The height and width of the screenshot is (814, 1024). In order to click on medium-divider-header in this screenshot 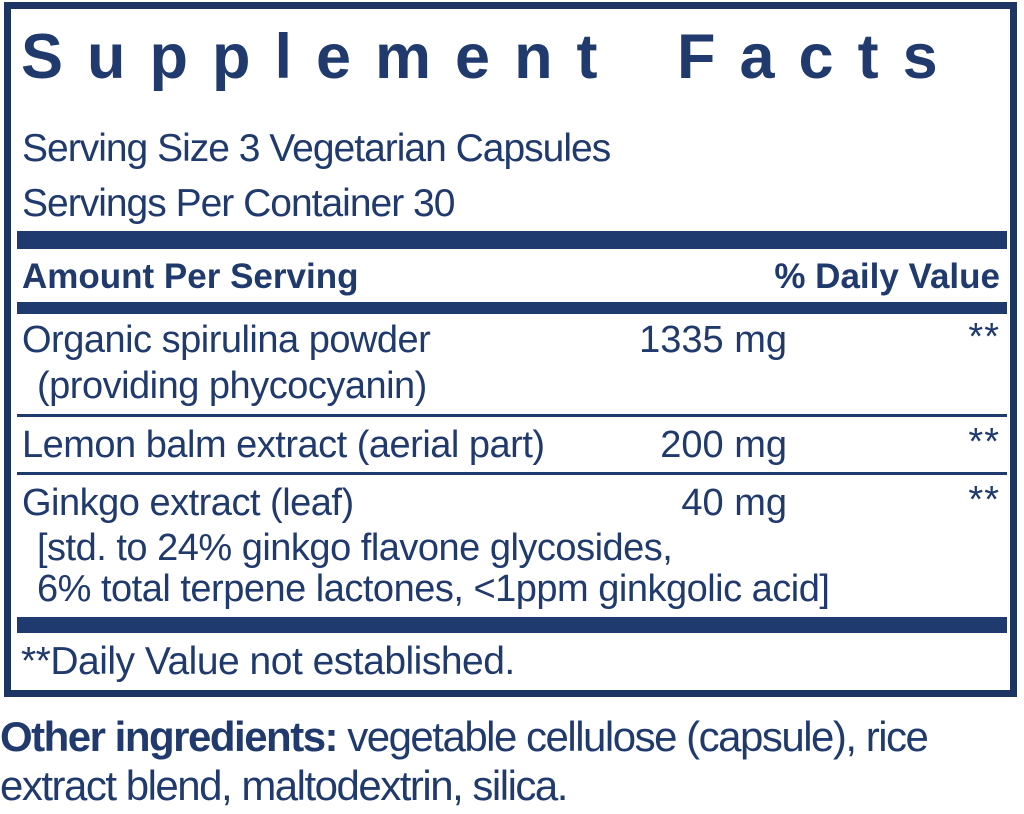, I will do `click(512, 308)`.